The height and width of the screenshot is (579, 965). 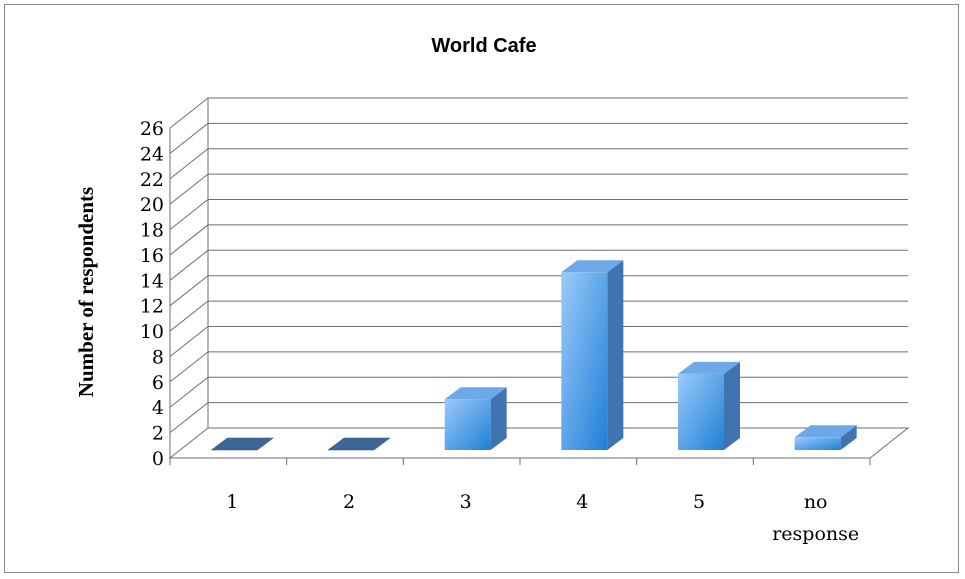 What do you see at coordinates (542, 518) in the screenshot?
I see `x-category-labels: 1 2 3 4 5 no response` at bounding box center [542, 518].